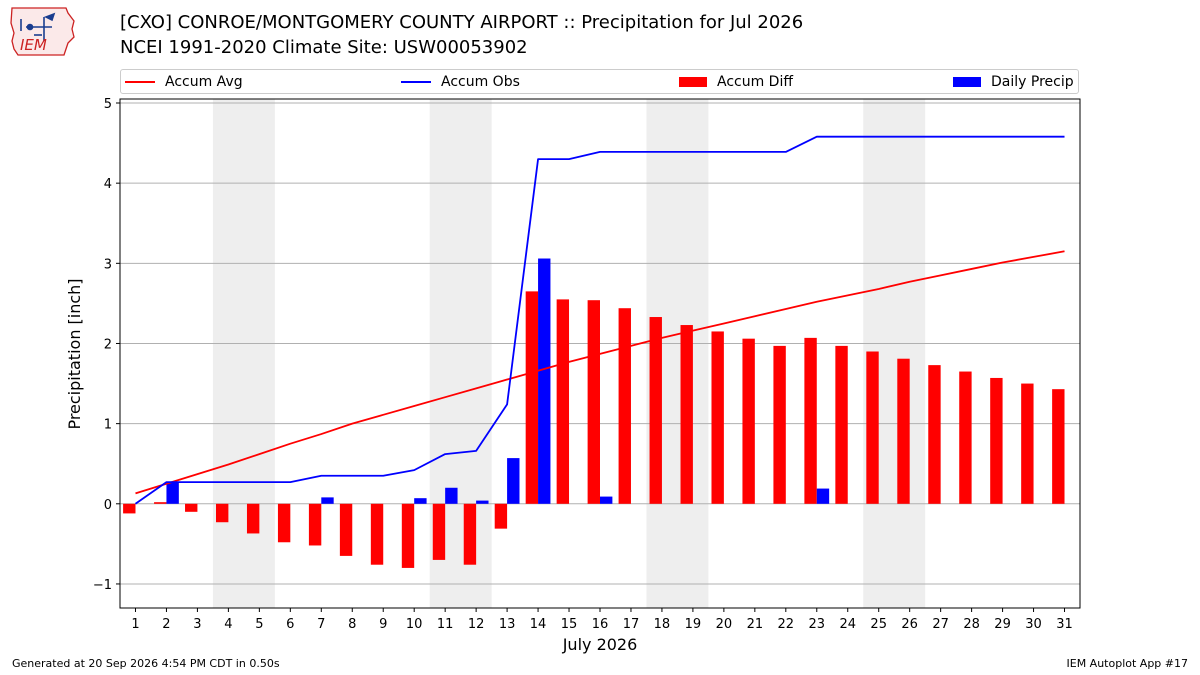 The image size is (1200, 675). I want to click on legend-label-daily-precip: Daily Precip, so click(1032, 82).